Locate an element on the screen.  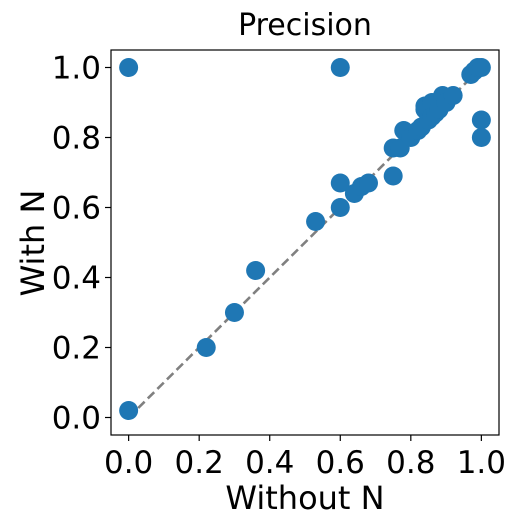
x-tick-label-3: 0.6 is located at coordinates (340, 463).